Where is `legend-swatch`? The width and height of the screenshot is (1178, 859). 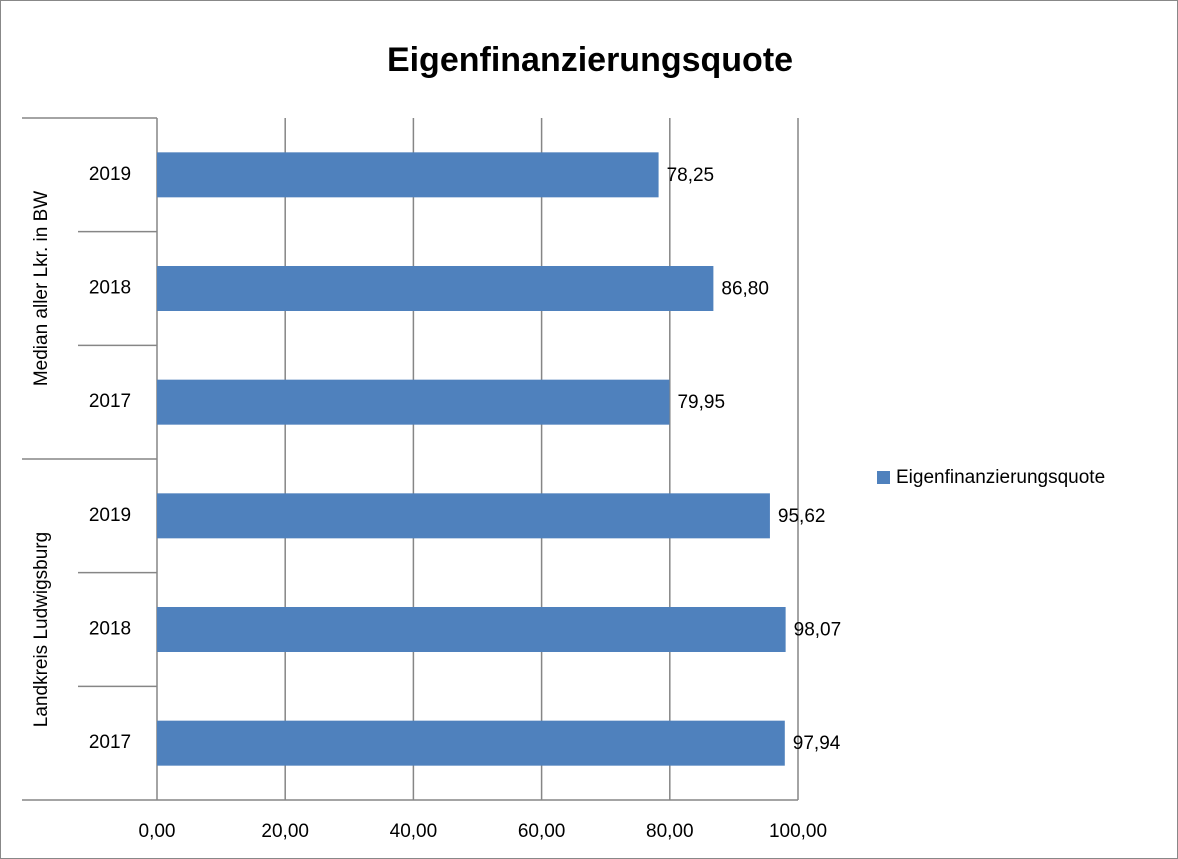 legend-swatch is located at coordinates (883, 477).